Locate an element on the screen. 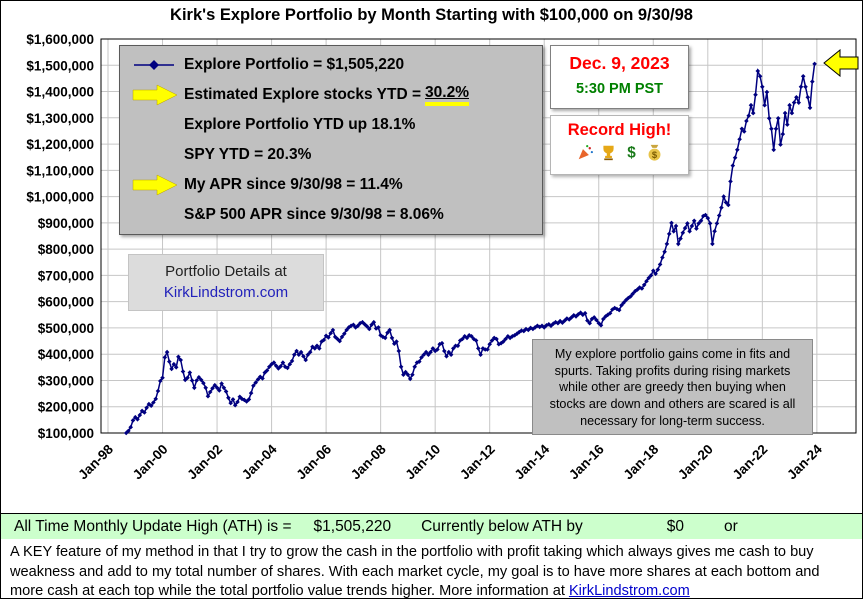 The height and width of the screenshot is (599, 863). svg-text: $1,500,000 is located at coordinates (60, 65).